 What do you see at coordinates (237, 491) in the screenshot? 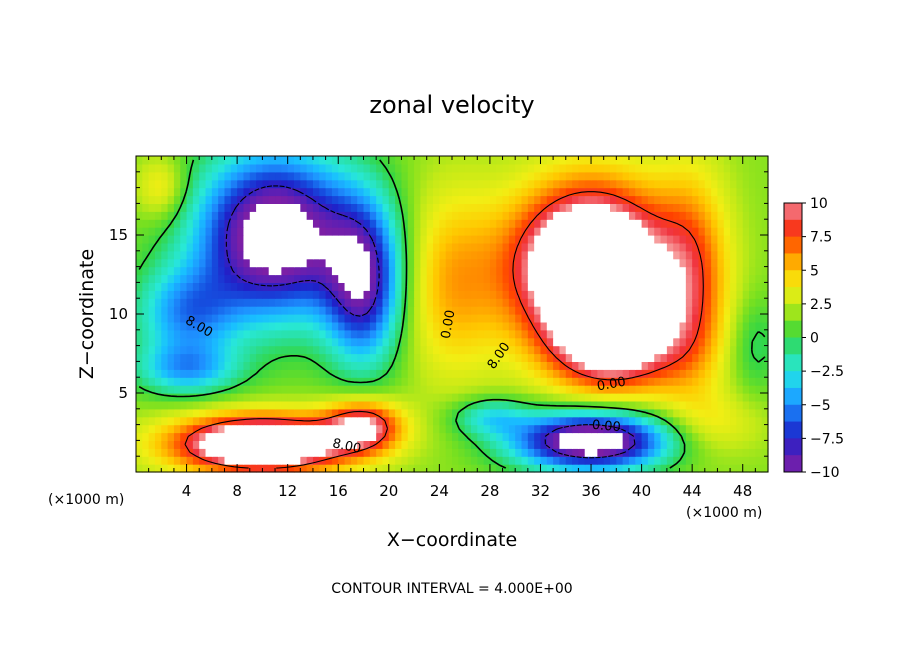
I see `x-tick-label: 8` at bounding box center [237, 491].